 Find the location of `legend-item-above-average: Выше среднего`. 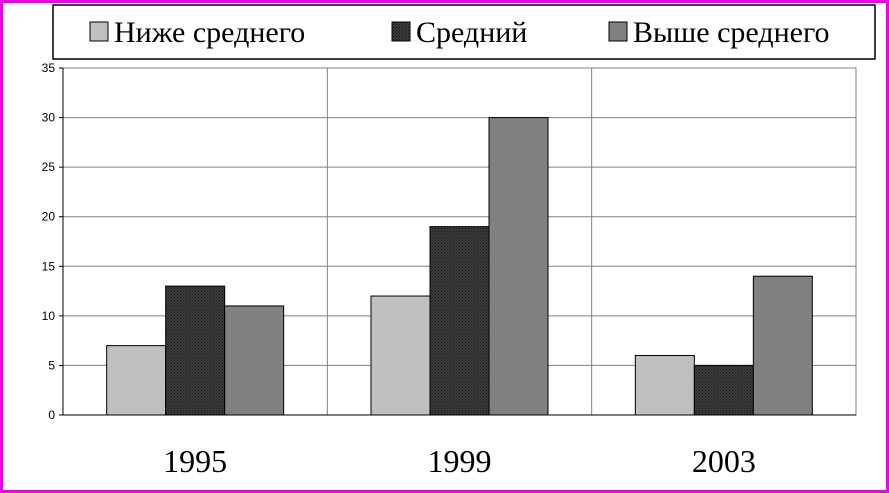

legend-item-above-average: Выше среднего is located at coordinates (719, 32).